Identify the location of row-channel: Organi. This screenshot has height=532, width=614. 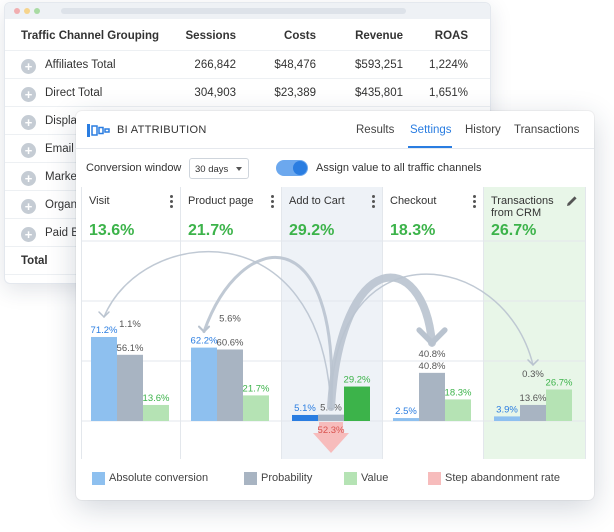
(62, 205).